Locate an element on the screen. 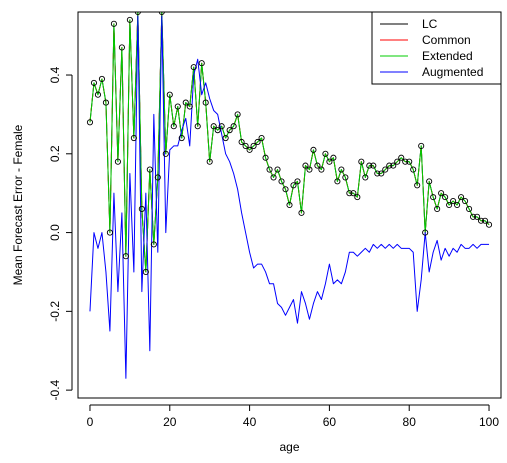 The width and height of the screenshot is (507, 463). y-axis-title: Mean Forecast Error - Female is located at coordinates (18, 204).